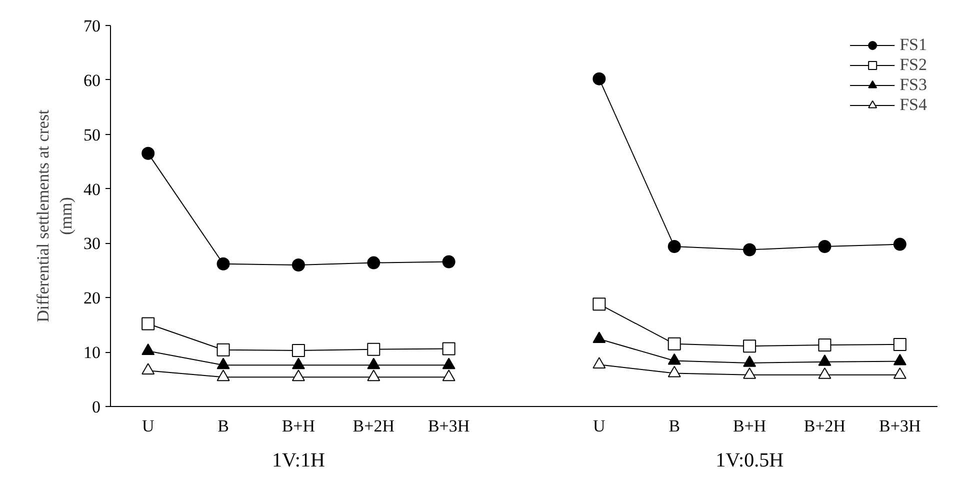  What do you see at coordinates (92, 298) in the screenshot?
I see `y-tick-label: 20` at bounding box center [92, 298].